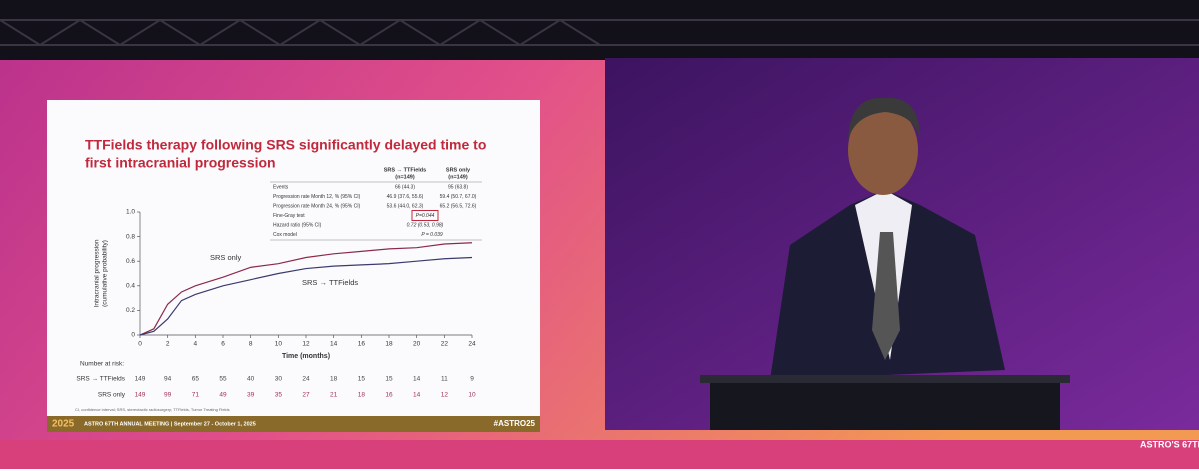  Describe the element at coordinates (130, 310) in the screenshot. I see `y-tick-label: 0.2` at that location.